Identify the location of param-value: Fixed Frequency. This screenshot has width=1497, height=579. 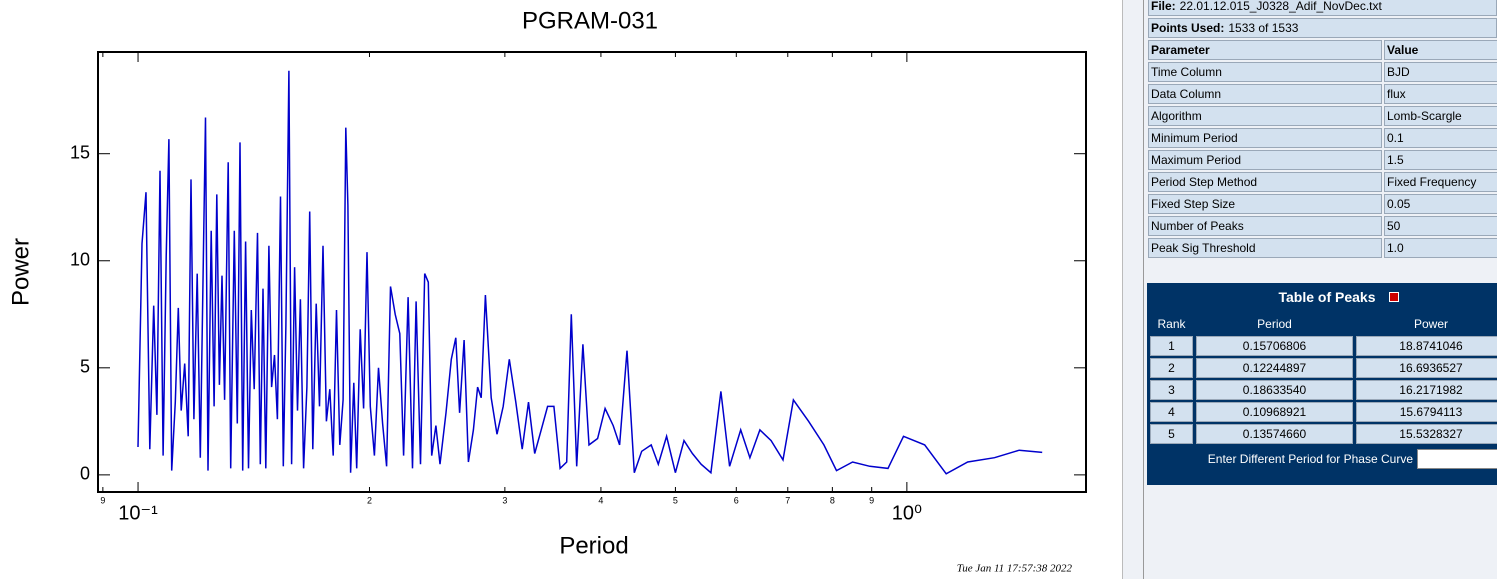
(1440, 182).